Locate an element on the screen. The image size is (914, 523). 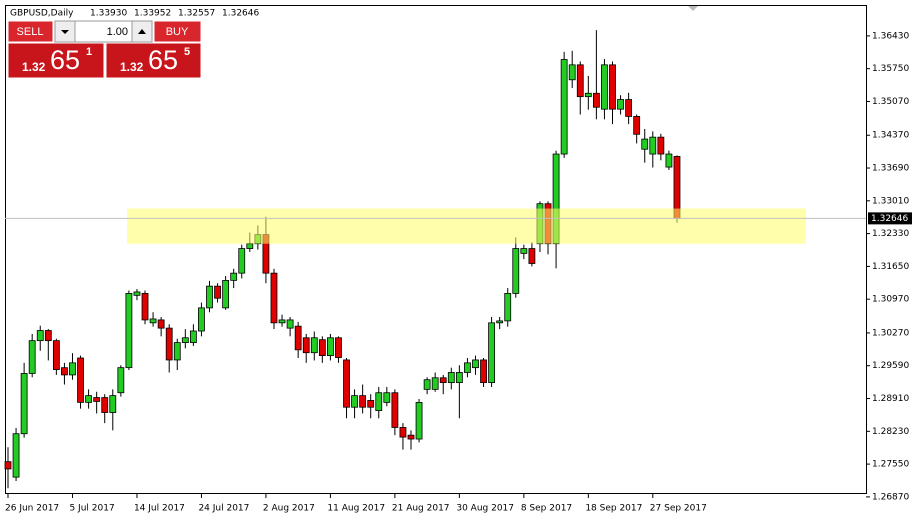
y-tick-label: 1.28230 is located at coordinates (890, 432).